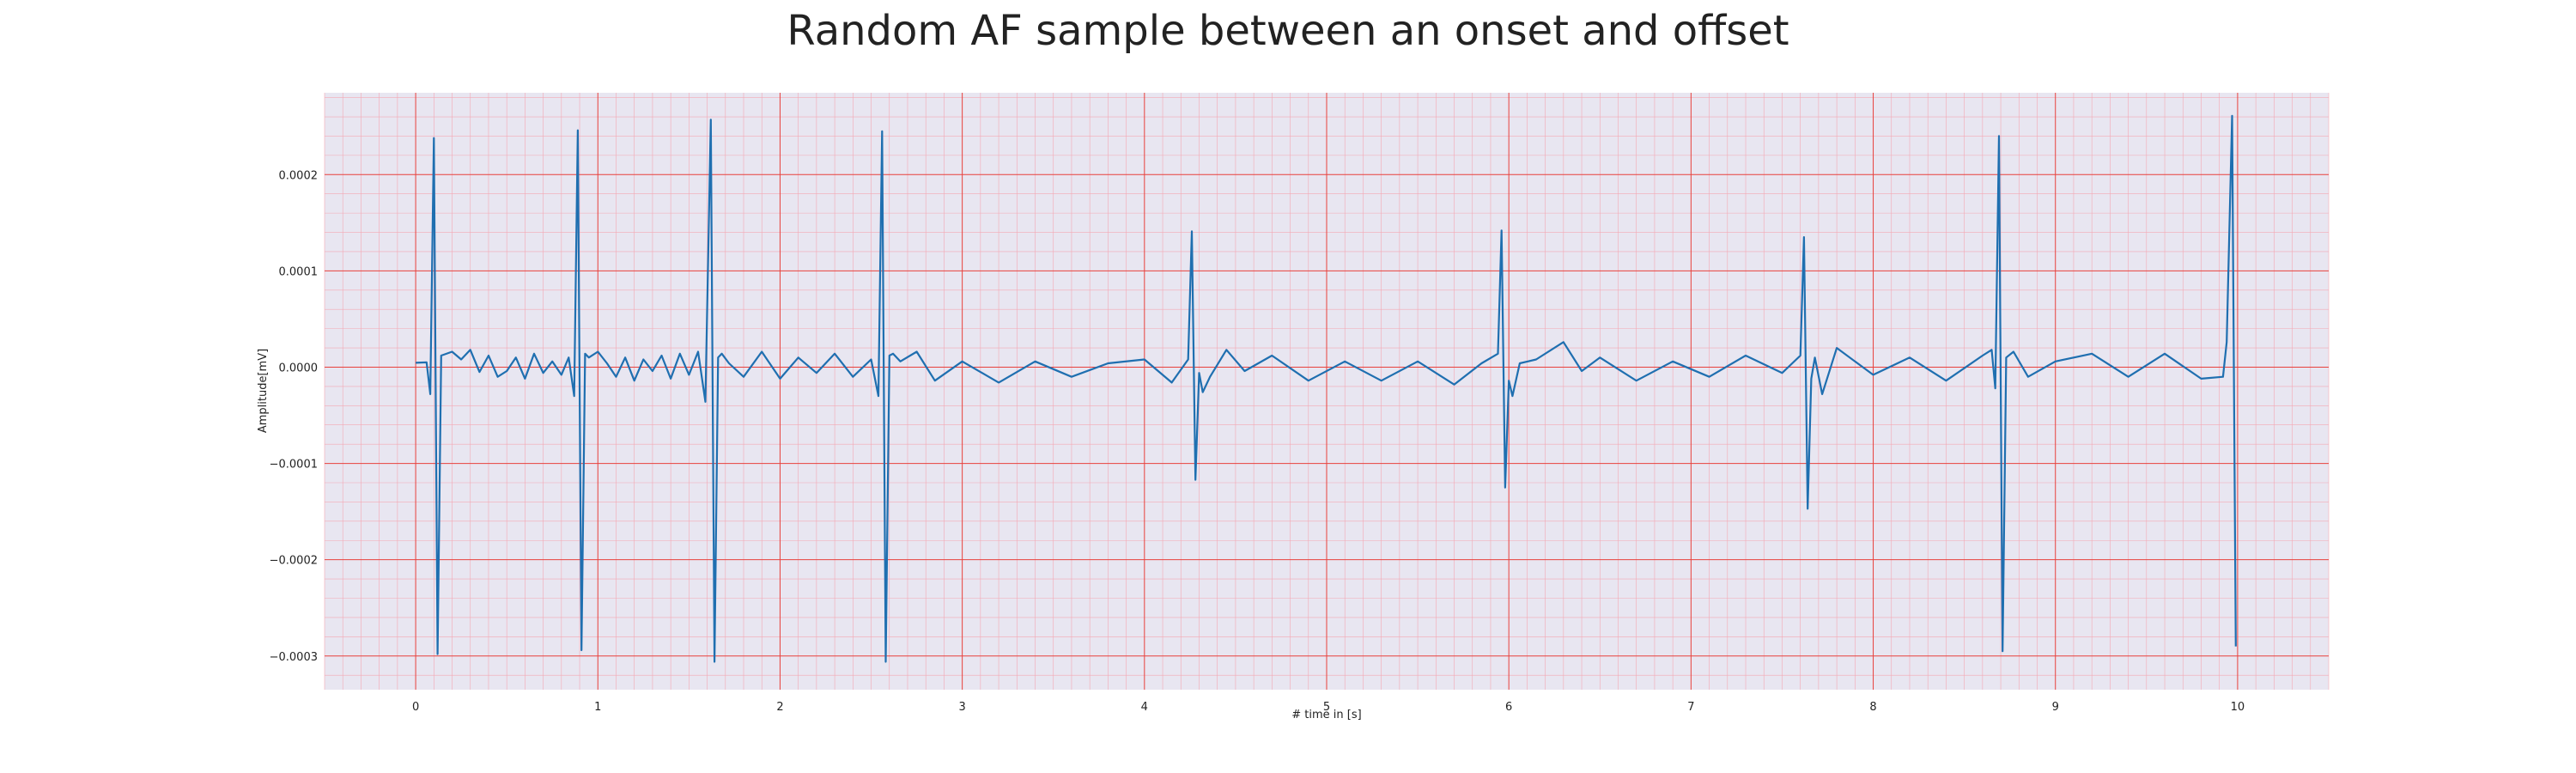  What do you see at coordinates (263, 391) in the screenshot?
I see `y-axis-label: Amplitude[mV]` at bounding box center [263, 391].